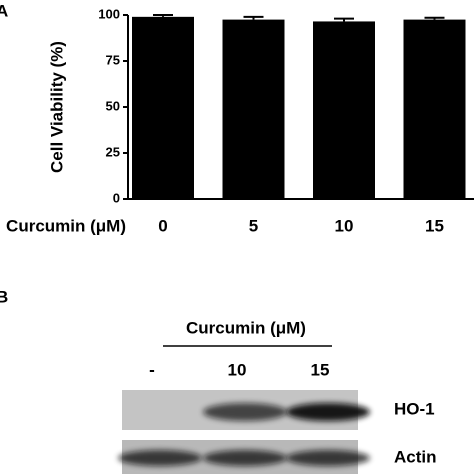  I want to click on row-label: HO-1, so click(414, 408).